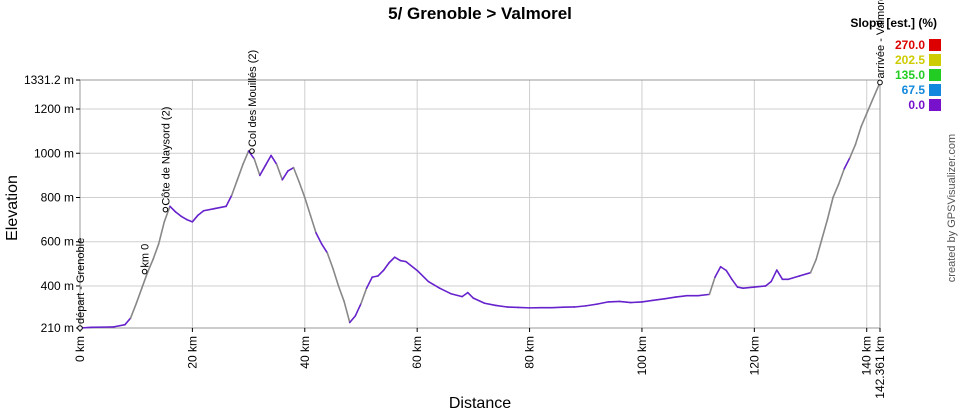 Image resolution: width=960 pixels, height=410 pixels. I want to click on y-tick-label: 1000 m, so click(54, 153).